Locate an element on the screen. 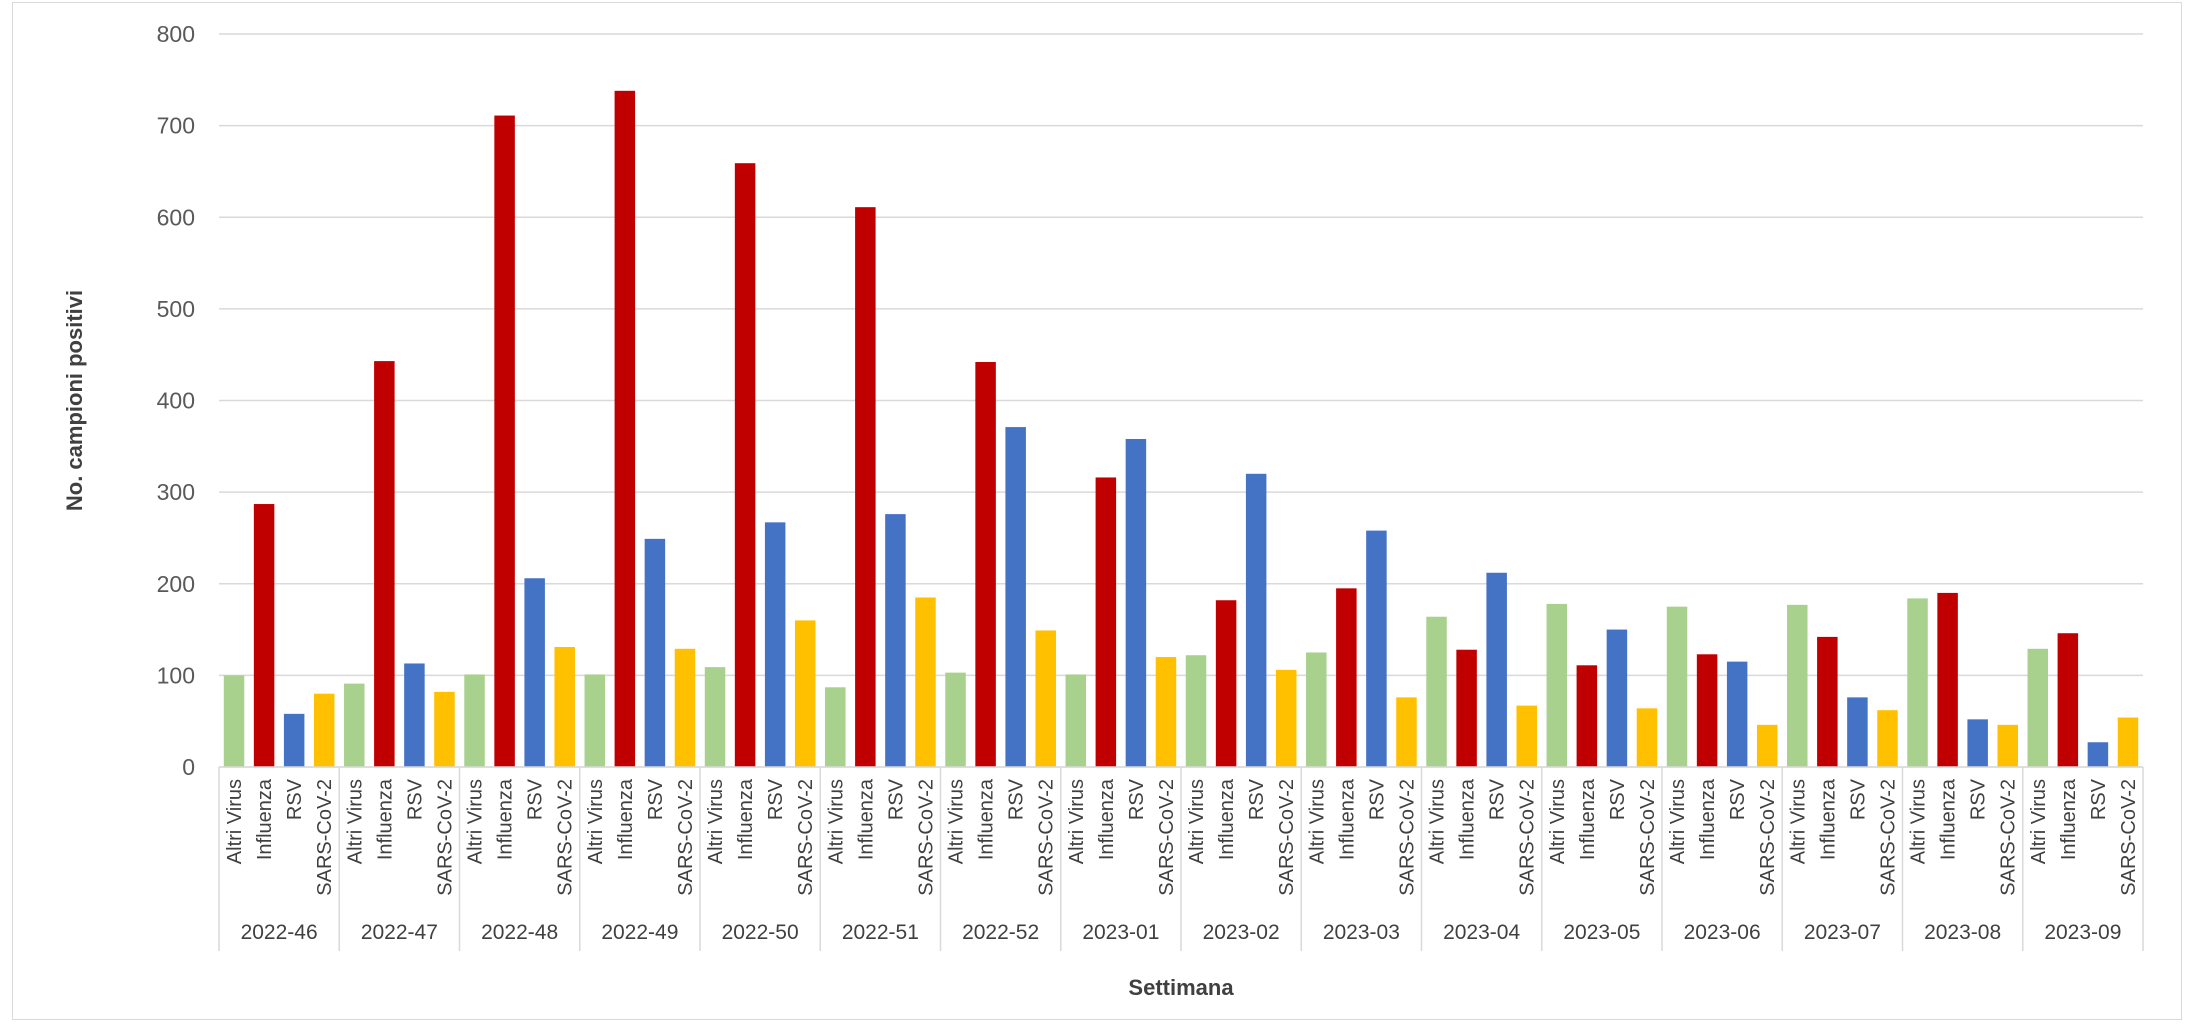 This screenshot has width=2185, height=1025. y-tick-label: 200 is located at coordinates (176, 584).